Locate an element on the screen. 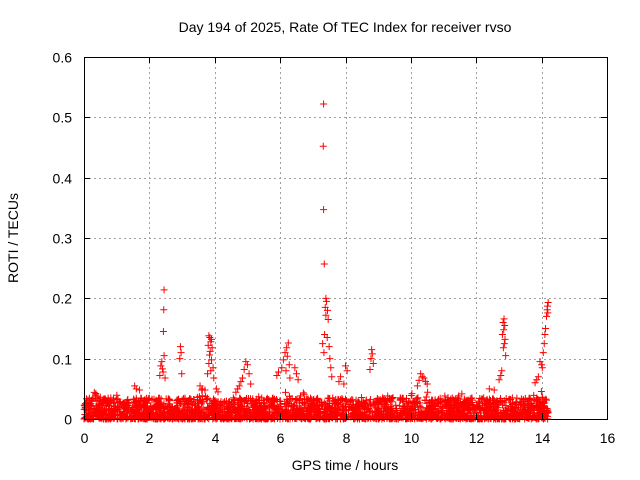  x-tick-label: 4 is located at coordinates (216, 438).